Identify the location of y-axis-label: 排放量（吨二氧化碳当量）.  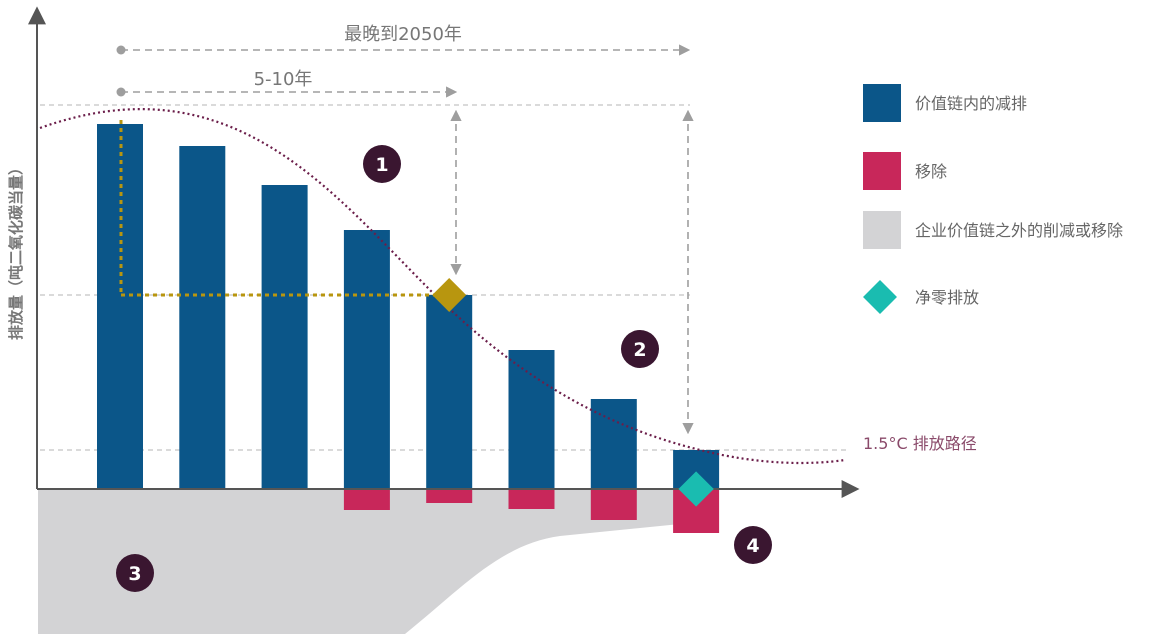
(16, 250).